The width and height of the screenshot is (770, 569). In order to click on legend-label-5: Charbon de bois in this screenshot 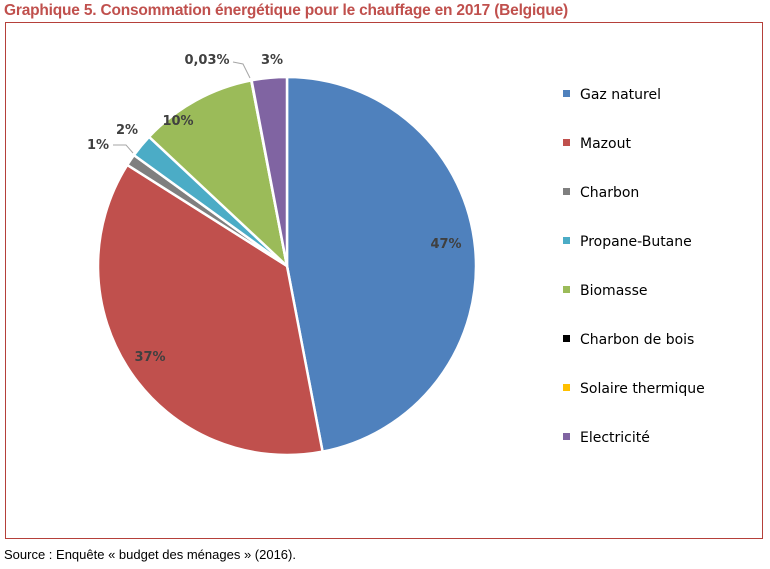, I will do `click(637, 340)`.